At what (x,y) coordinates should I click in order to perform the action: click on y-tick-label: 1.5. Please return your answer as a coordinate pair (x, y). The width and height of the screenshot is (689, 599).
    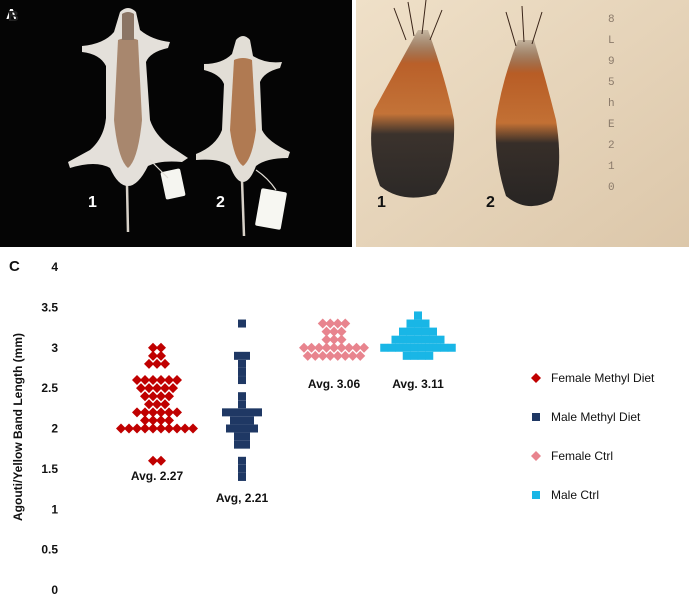
    Looking at the image, I should click on (49, 469).